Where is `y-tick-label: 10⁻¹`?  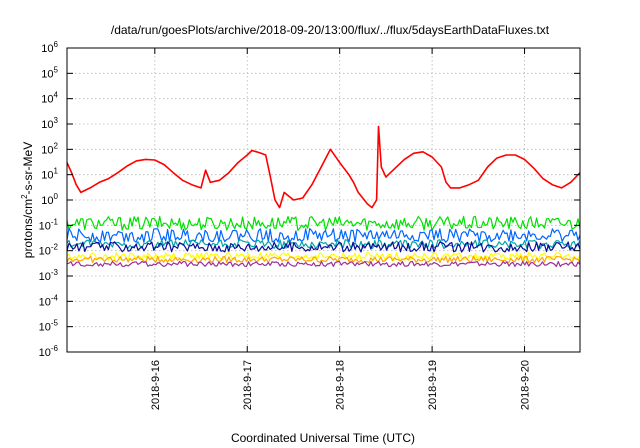
y-tick-label: 10⁻¹ is located at coordinates (49, 224).